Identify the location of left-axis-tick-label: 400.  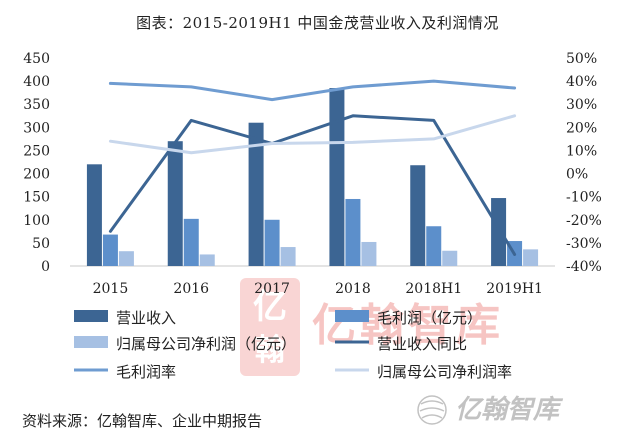
(36, 82).